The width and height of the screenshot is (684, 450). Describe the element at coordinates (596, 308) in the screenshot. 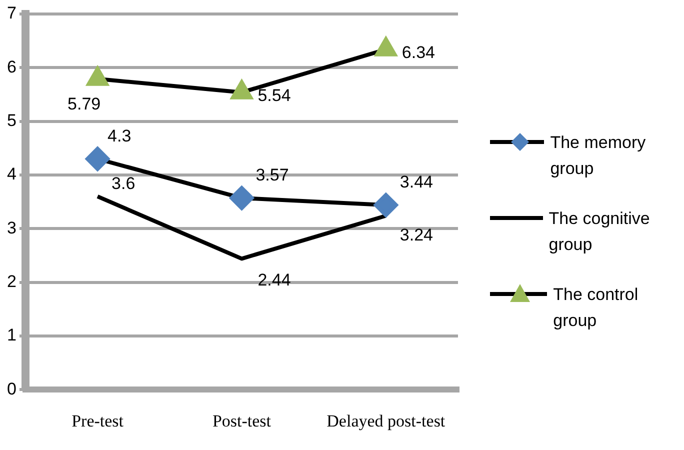

I see `legend-label: The control group` at that location.